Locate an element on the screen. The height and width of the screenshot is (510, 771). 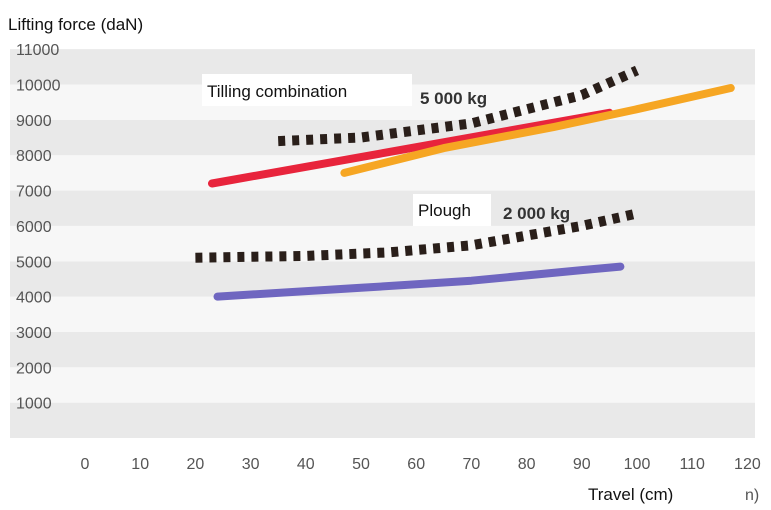
y-tick-label: 1000 is located at coordinates (34, 404).